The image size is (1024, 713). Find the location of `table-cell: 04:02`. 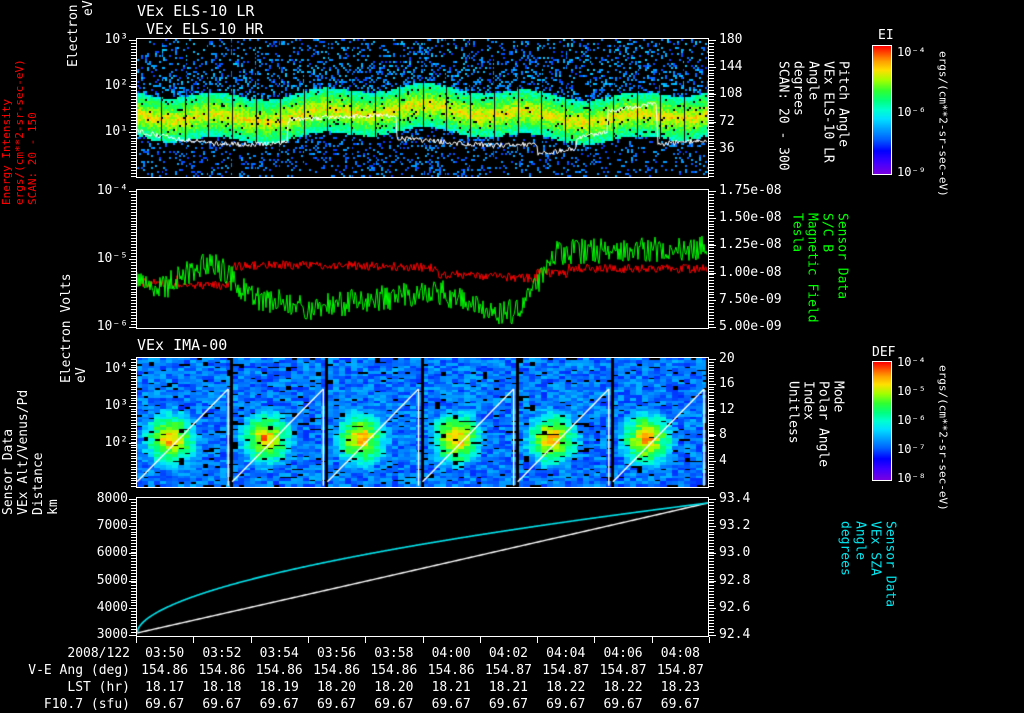

table-cell: 04:02 is located at coordinates (508, 653).